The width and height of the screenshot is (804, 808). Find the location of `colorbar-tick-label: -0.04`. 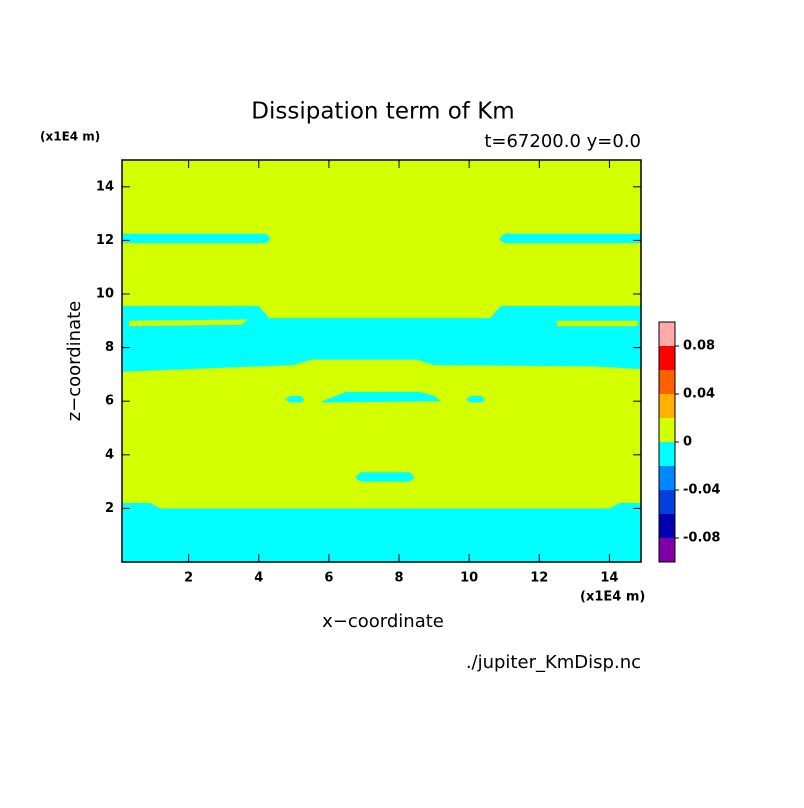

colorbar-tick-label: -0.04 is located at coordinates (701, 490).